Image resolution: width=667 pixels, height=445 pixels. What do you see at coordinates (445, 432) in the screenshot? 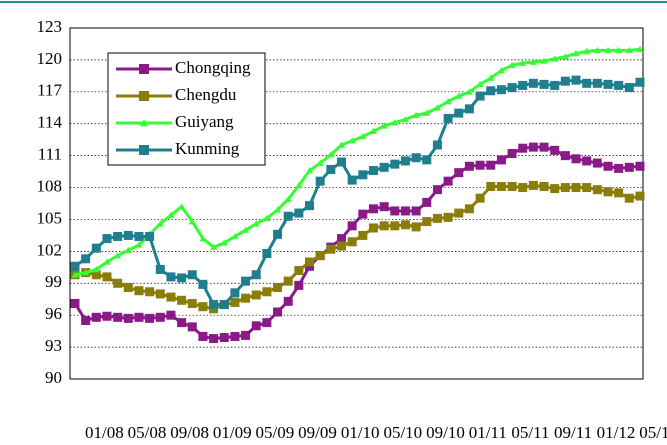
I see `x-tick-label: 09/10` at bounding box center [445, 432].